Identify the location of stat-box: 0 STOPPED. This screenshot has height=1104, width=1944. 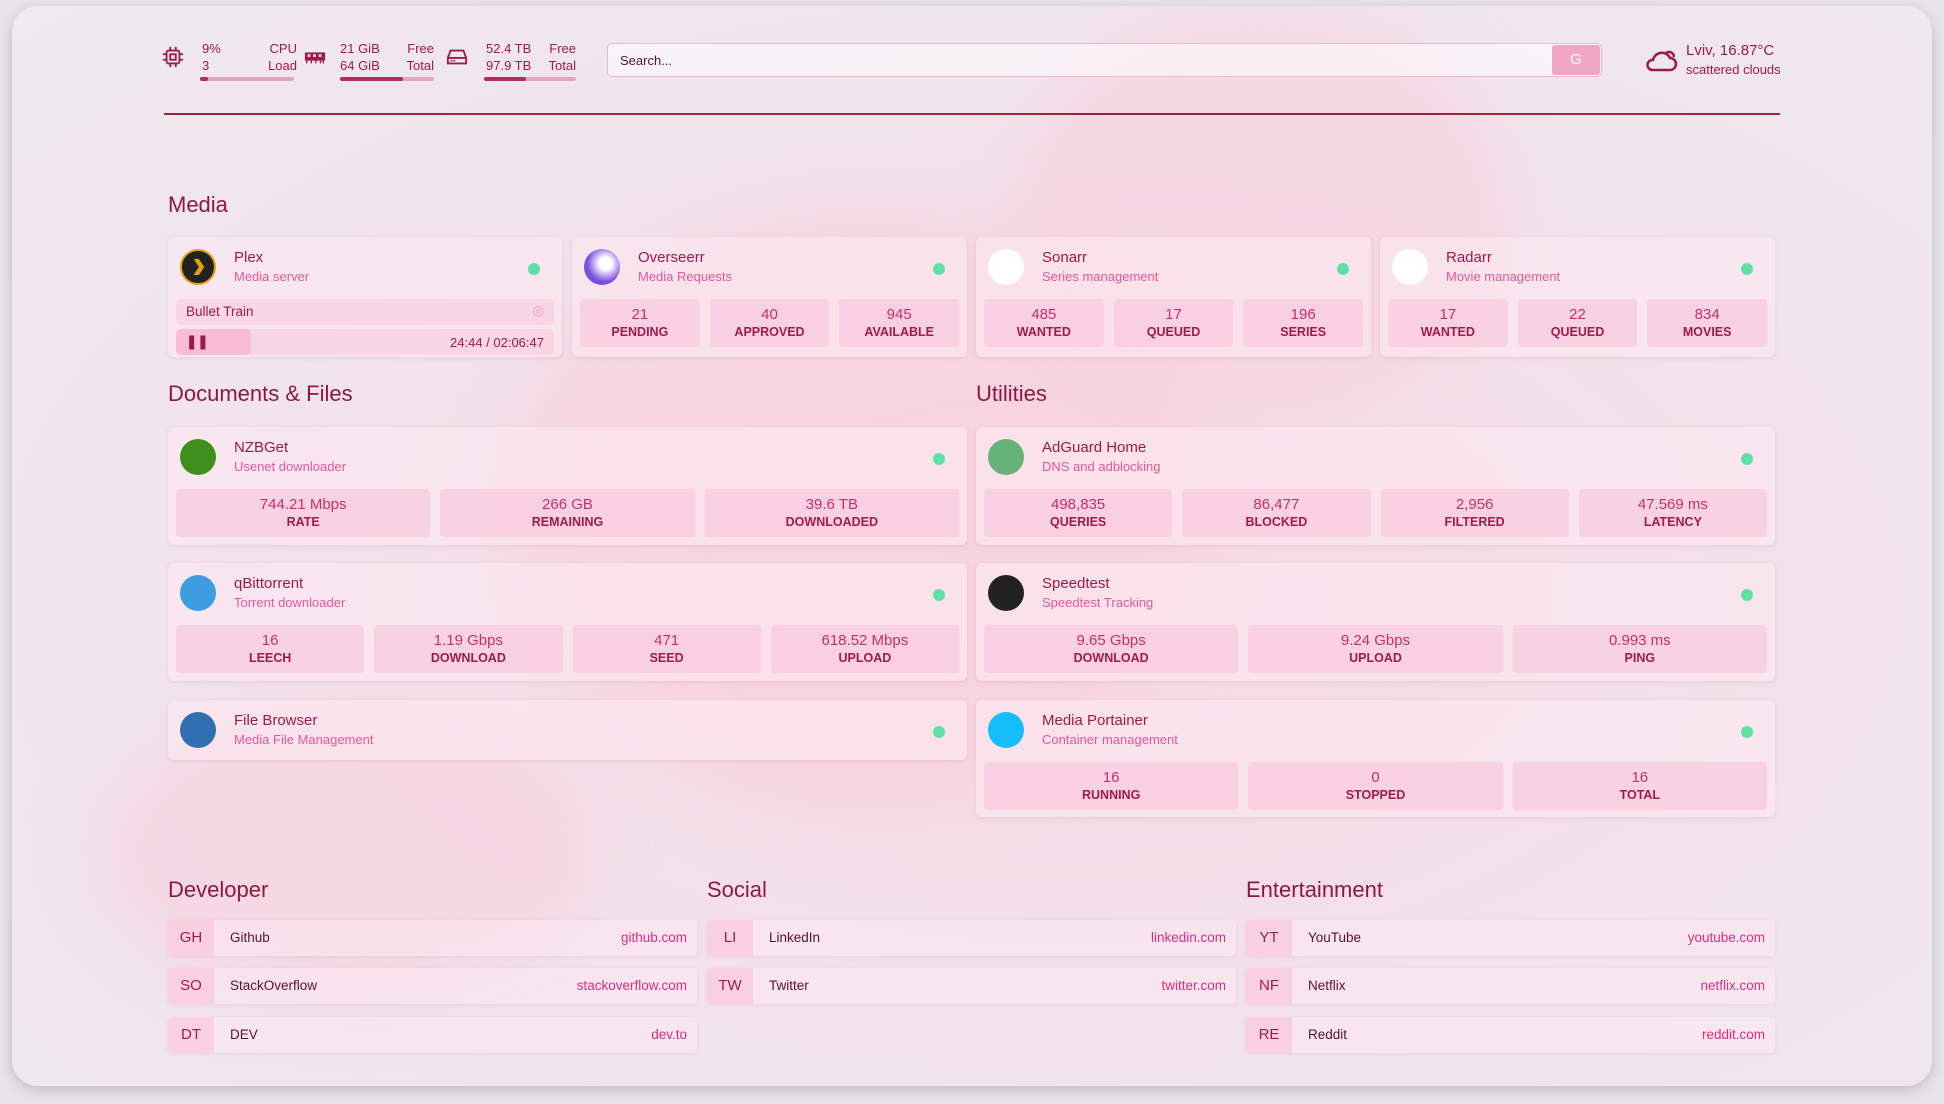
(1375, 786).